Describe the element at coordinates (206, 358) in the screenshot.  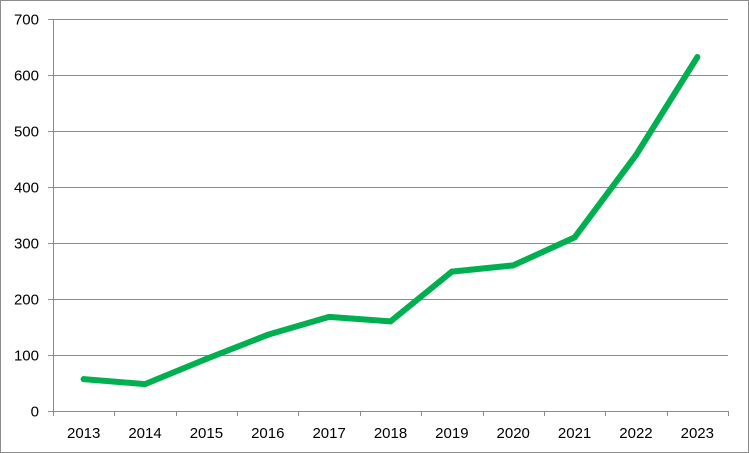
I see `data-point-2015` at that location.